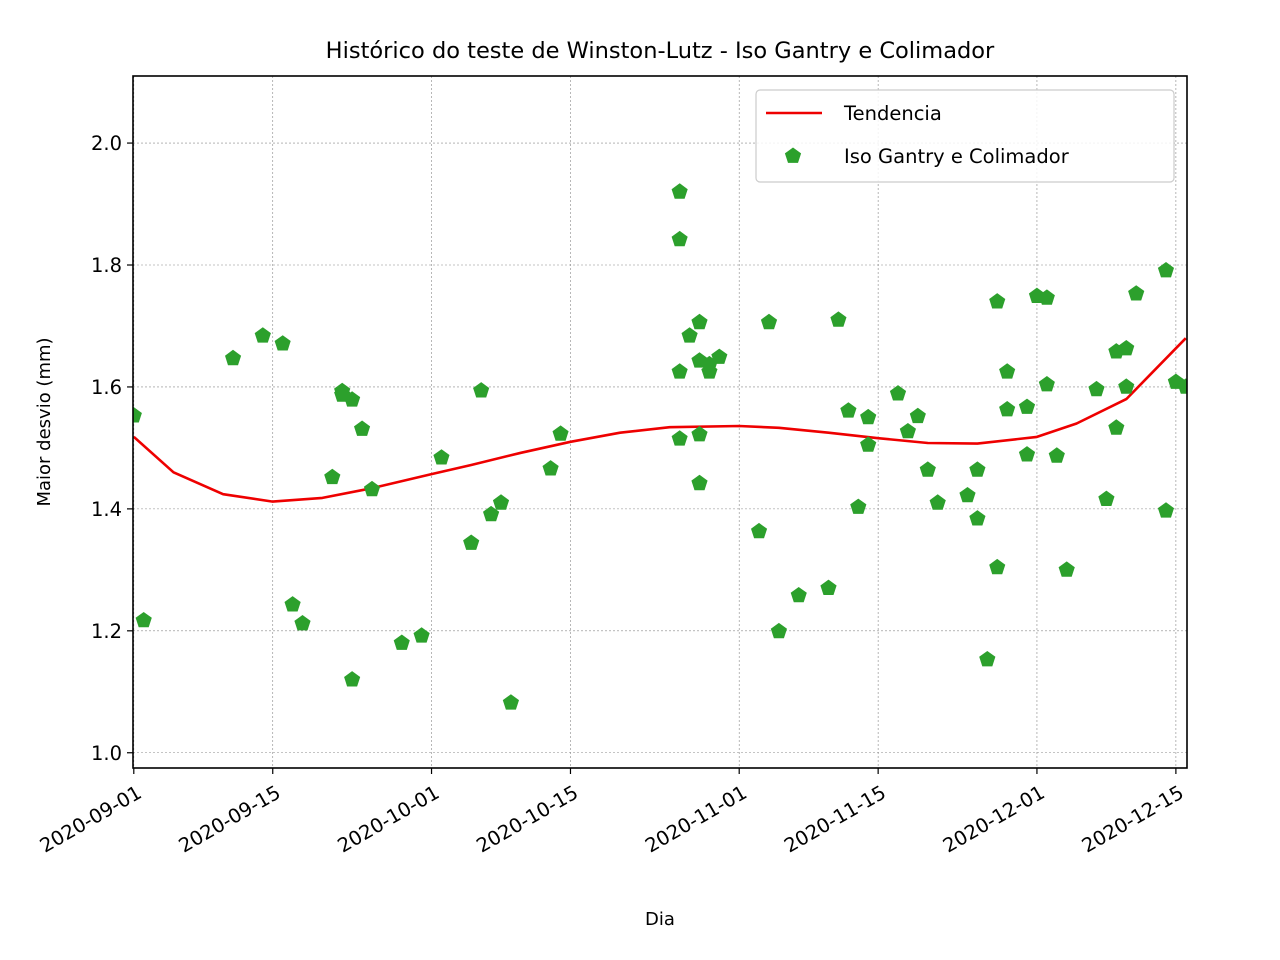 The image size is (1280, 960). I want to click on legend-box, so click(965, 136).